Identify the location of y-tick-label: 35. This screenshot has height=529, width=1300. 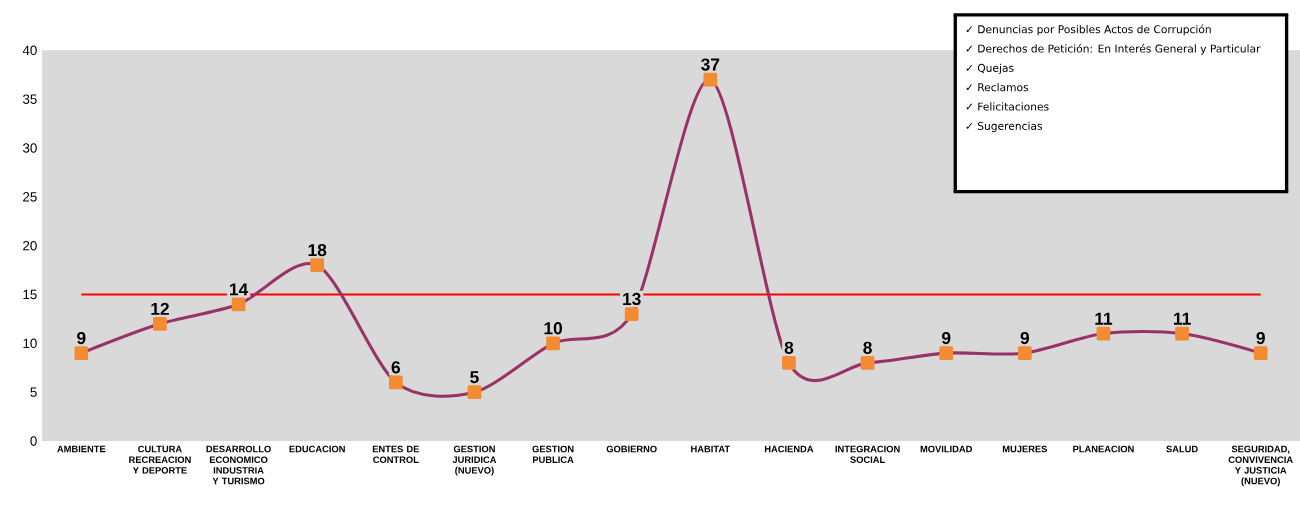
(29, 99).